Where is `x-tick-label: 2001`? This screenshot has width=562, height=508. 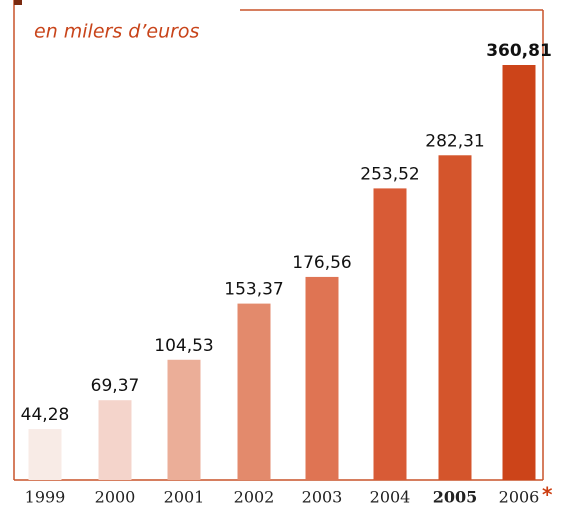 x-tick-label: 2001 is located at coordinates (184, 497).